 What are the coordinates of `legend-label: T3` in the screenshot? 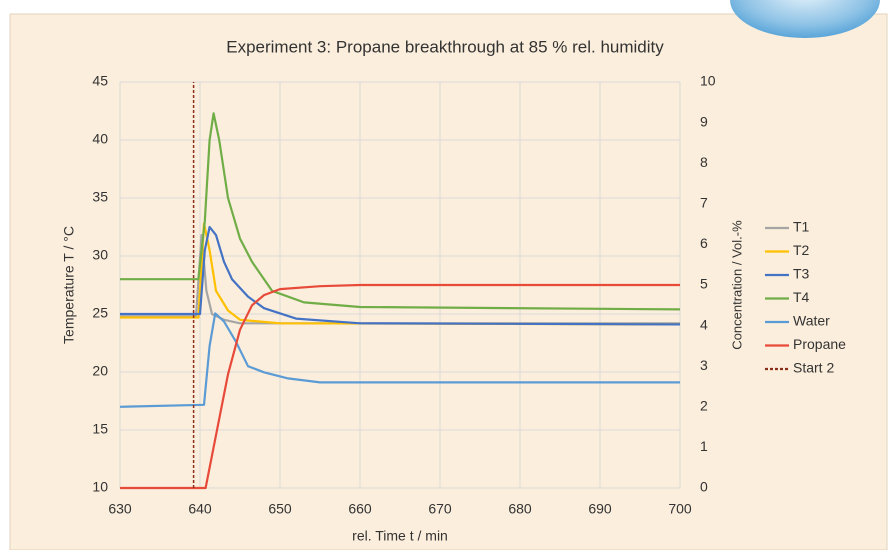 It's located at (801, 274).